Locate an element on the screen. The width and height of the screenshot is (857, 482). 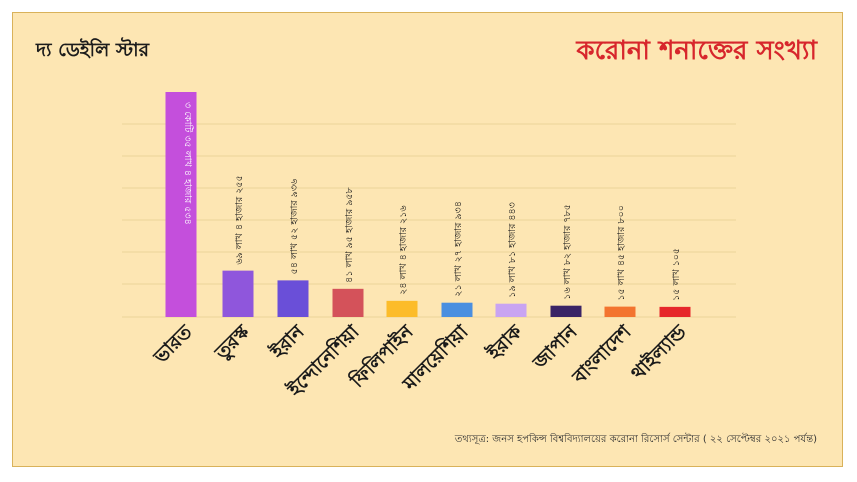
data-label: ১৯ লাখ ৮১ হাজার ৪৪৩ is located at coordinates (512, 249).